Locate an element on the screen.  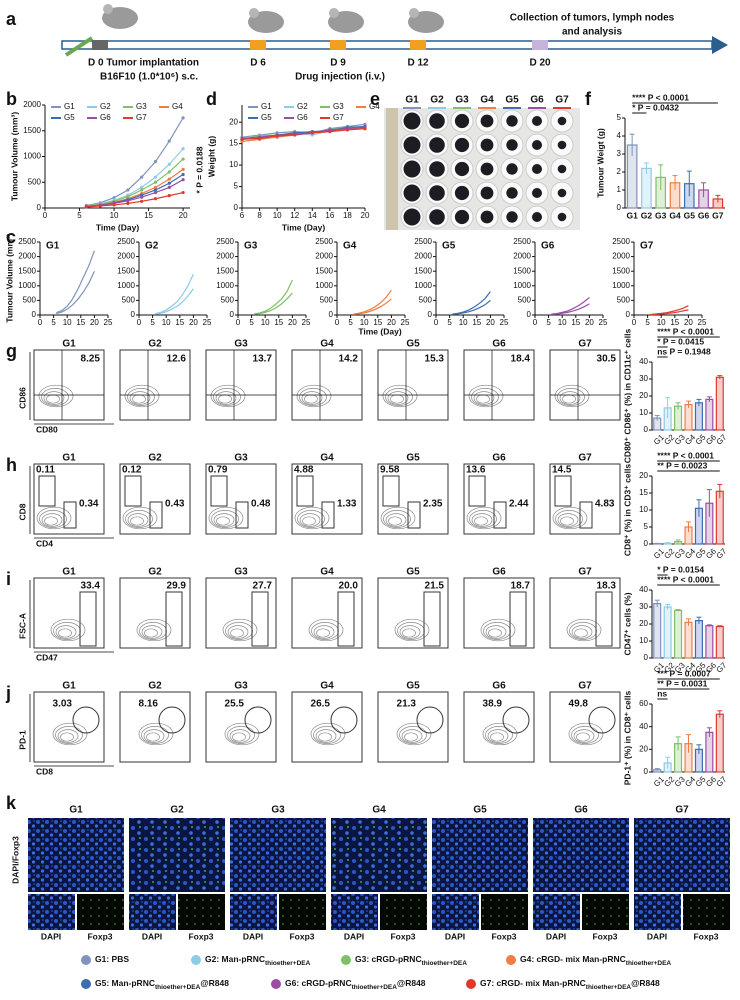
y-tick-label: 1000 is located at coordinates (27, 285).